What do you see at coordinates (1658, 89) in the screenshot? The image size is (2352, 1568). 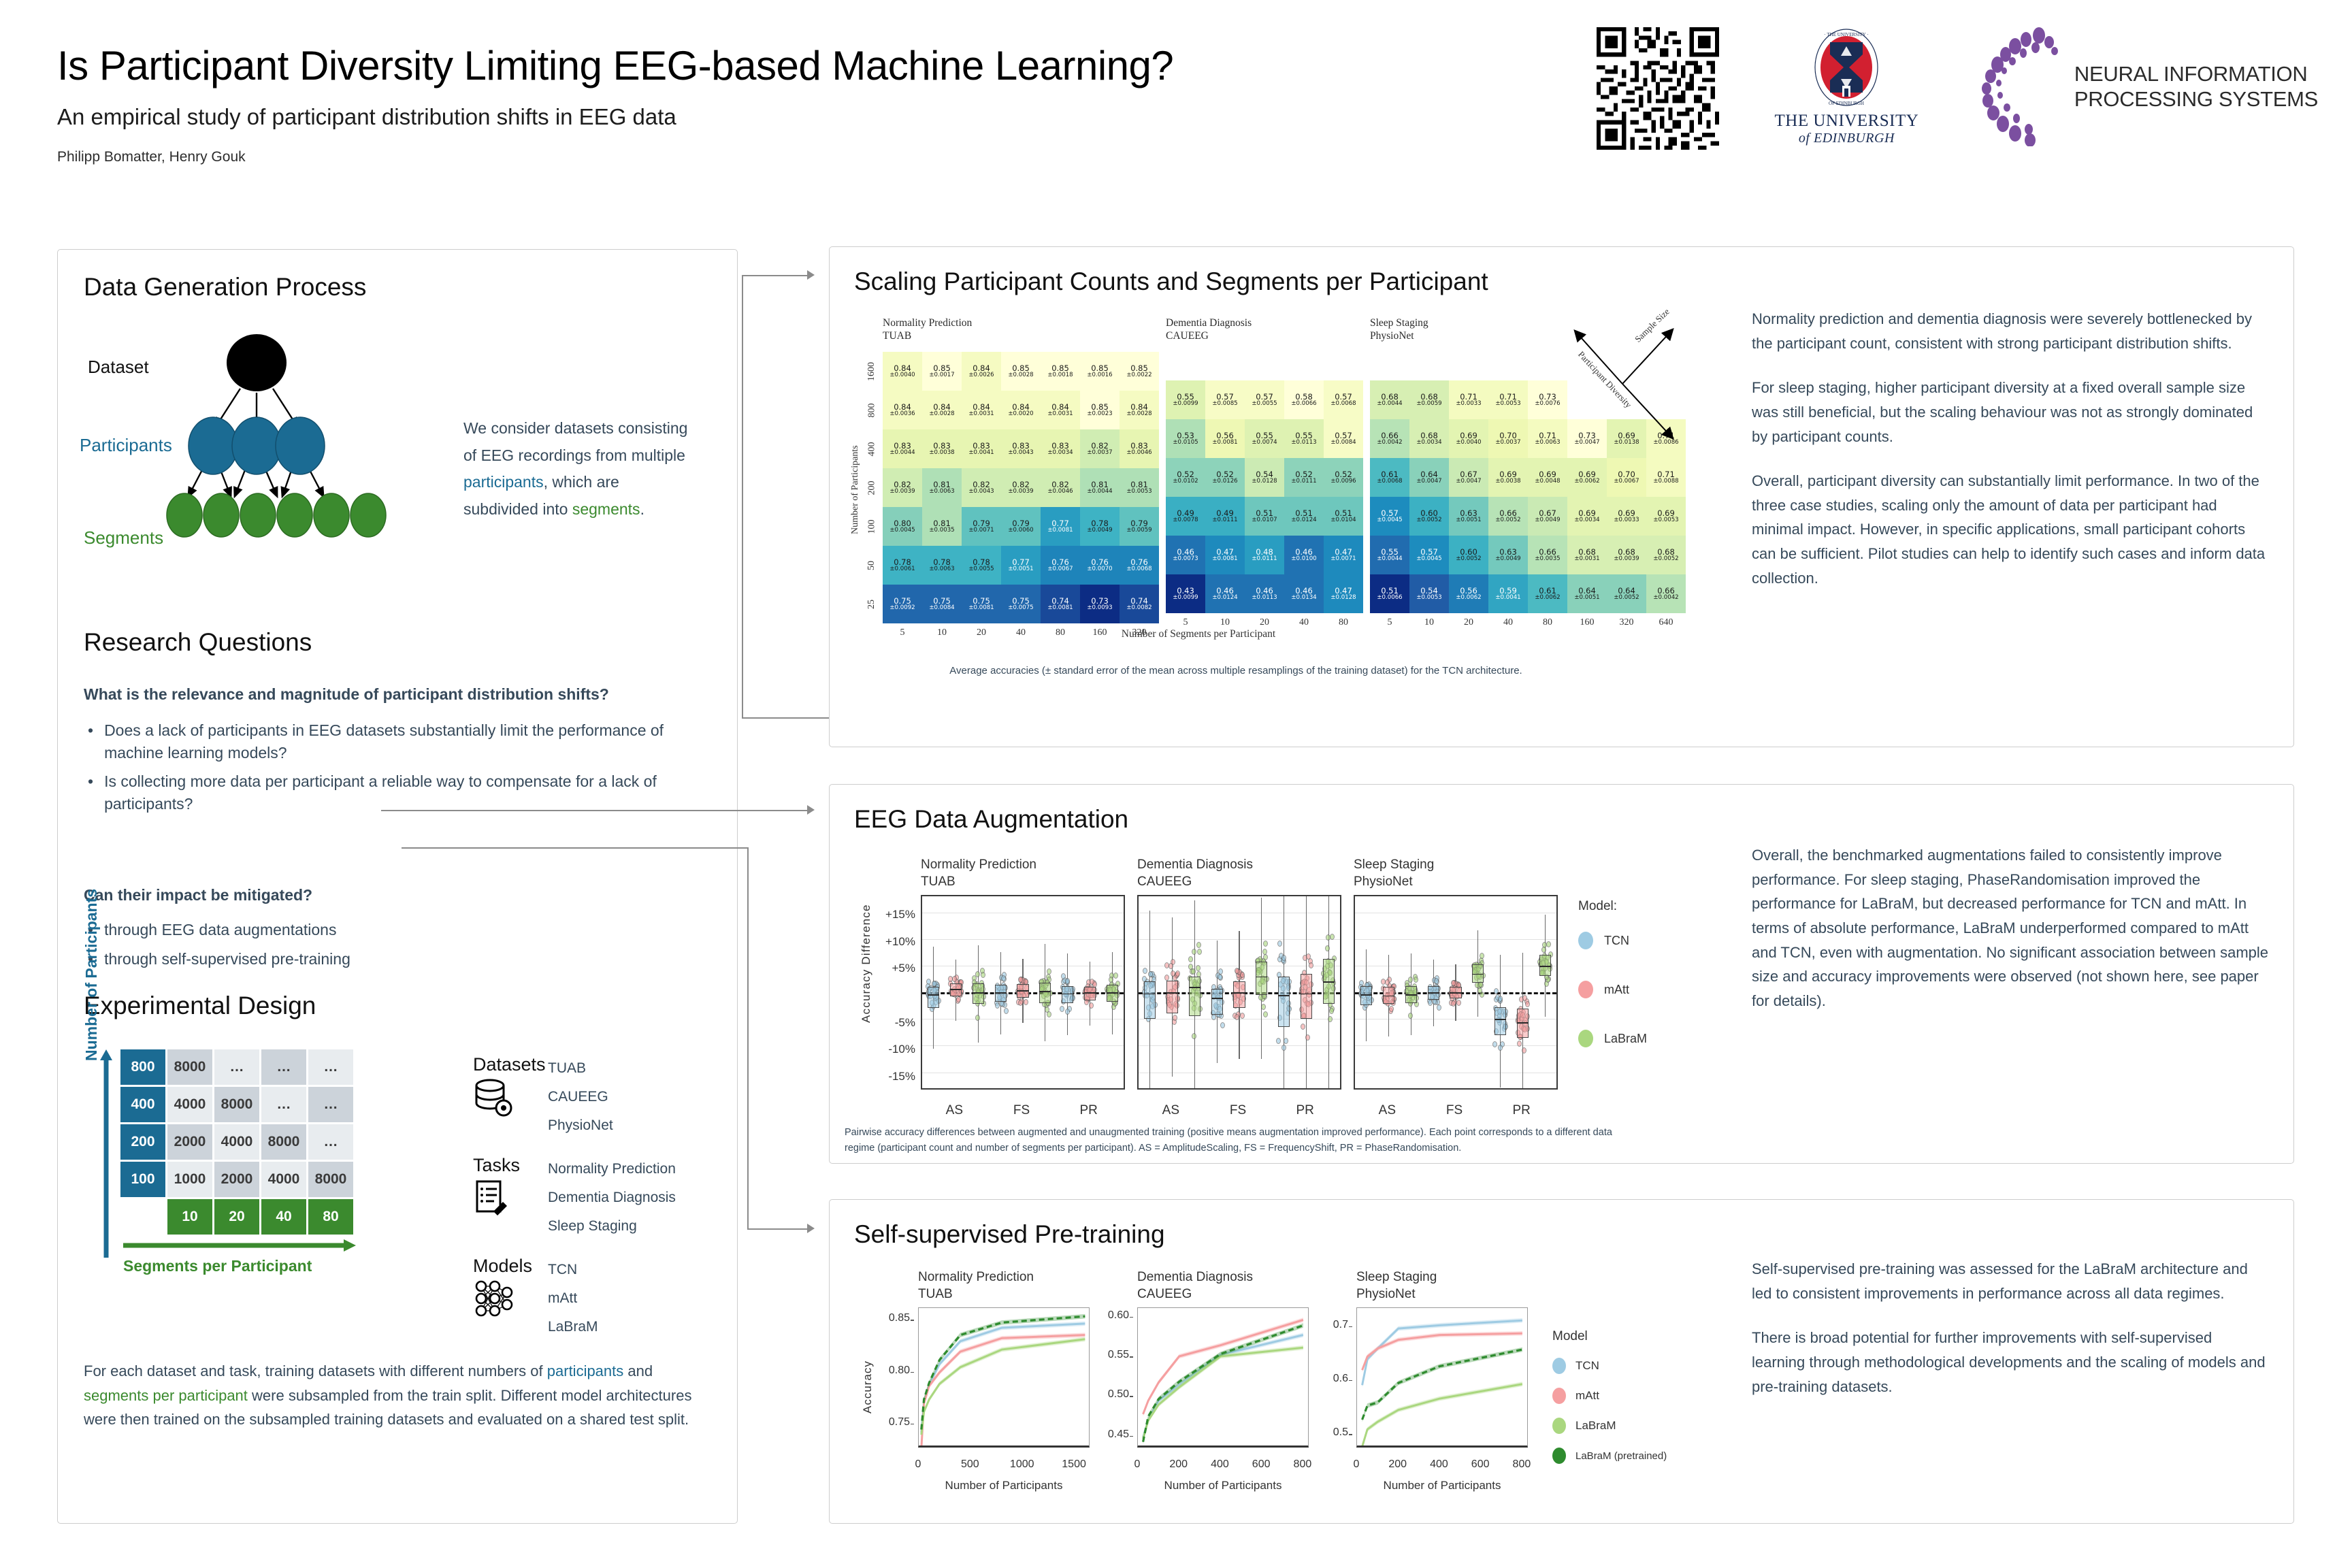 I see `qr-code-icon` at bounding box center [1658, 89].